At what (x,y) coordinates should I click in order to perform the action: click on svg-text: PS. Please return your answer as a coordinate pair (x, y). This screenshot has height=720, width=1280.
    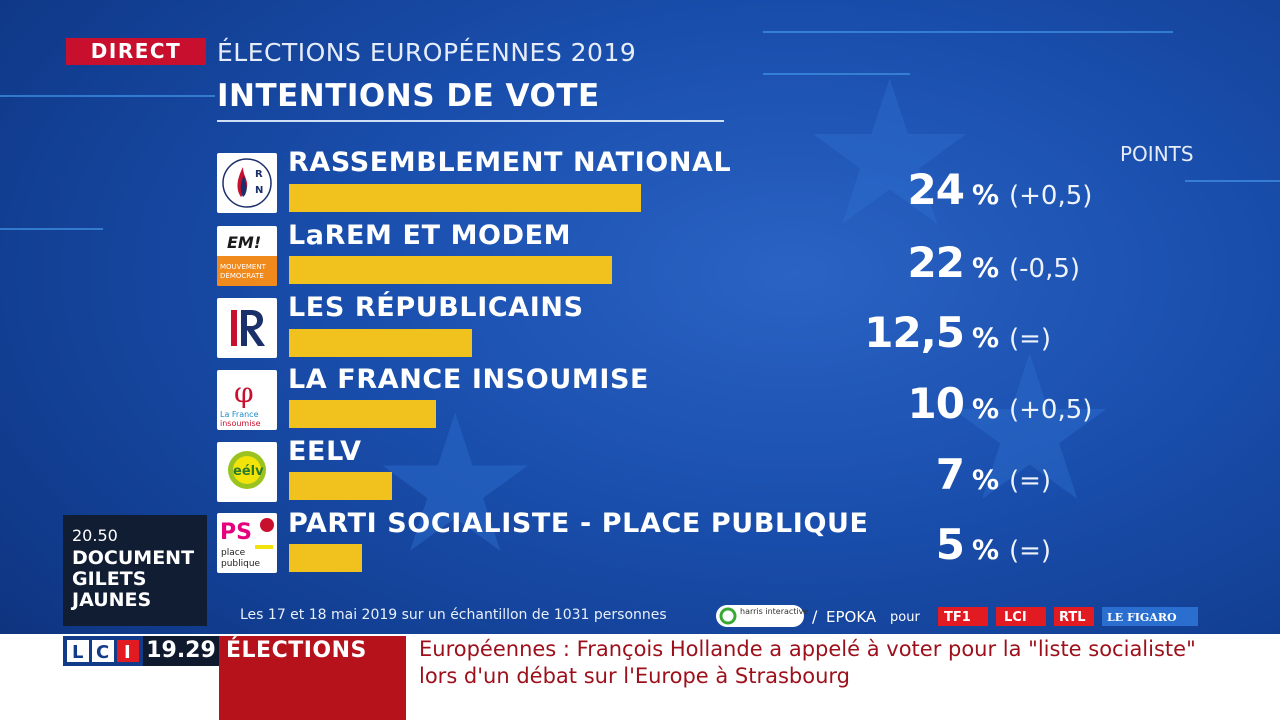
    Looking at the image, I should click on (236, 532).